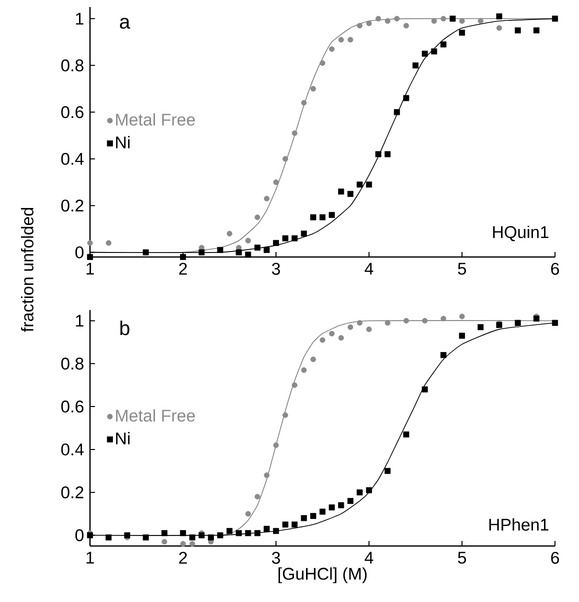 The image size is (579, 602). I want to click on x-tick-label: 6, so click(555, 558).